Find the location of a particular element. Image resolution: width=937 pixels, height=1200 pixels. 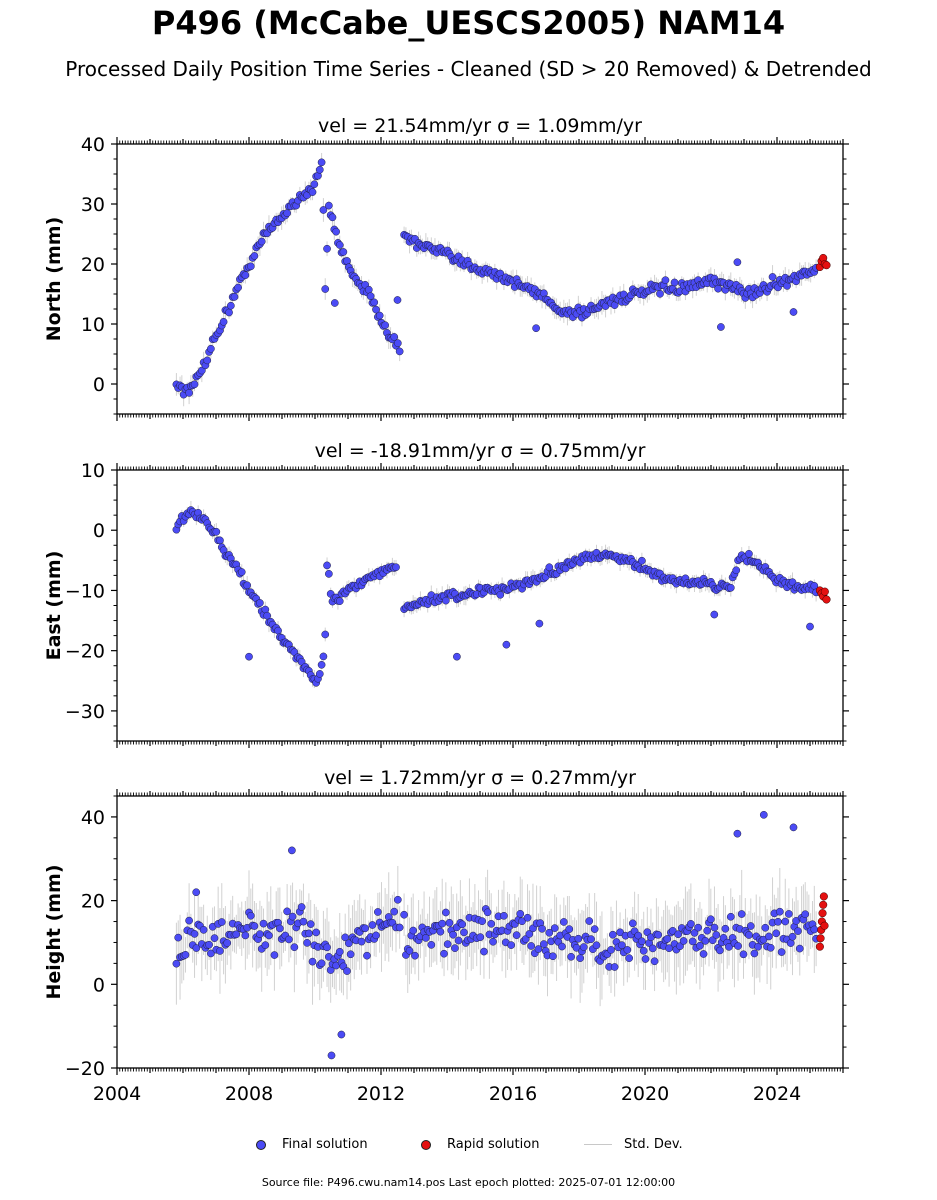

y-tick-label: −20 is located at coordinates (85, 652).